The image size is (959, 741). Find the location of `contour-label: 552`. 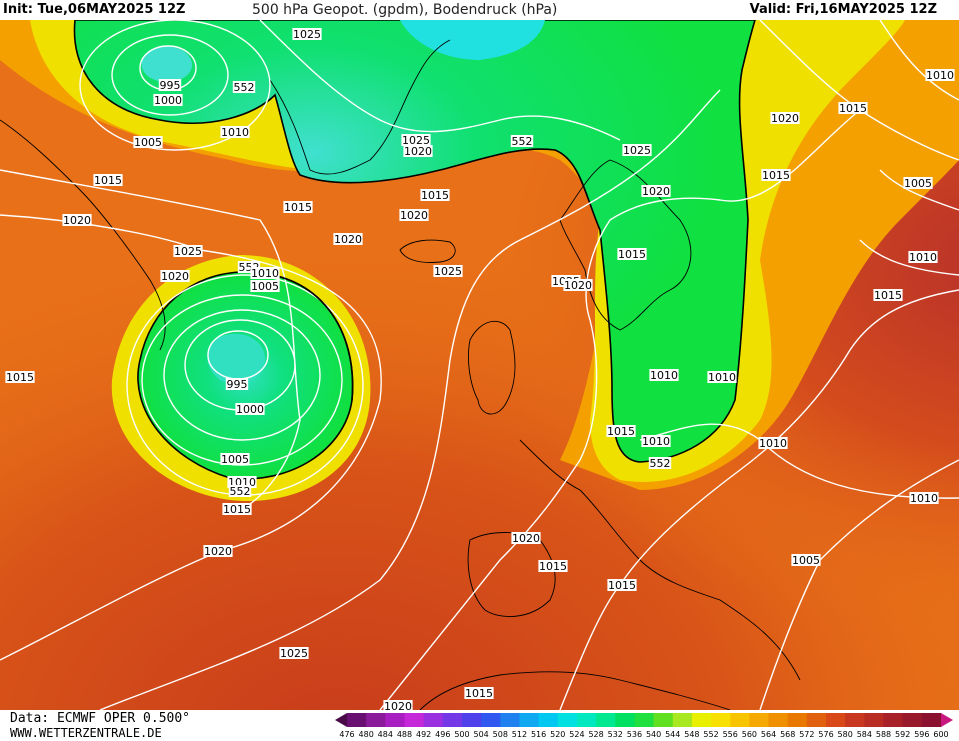

contour-label: 552 is located at coordinates (244, 87).